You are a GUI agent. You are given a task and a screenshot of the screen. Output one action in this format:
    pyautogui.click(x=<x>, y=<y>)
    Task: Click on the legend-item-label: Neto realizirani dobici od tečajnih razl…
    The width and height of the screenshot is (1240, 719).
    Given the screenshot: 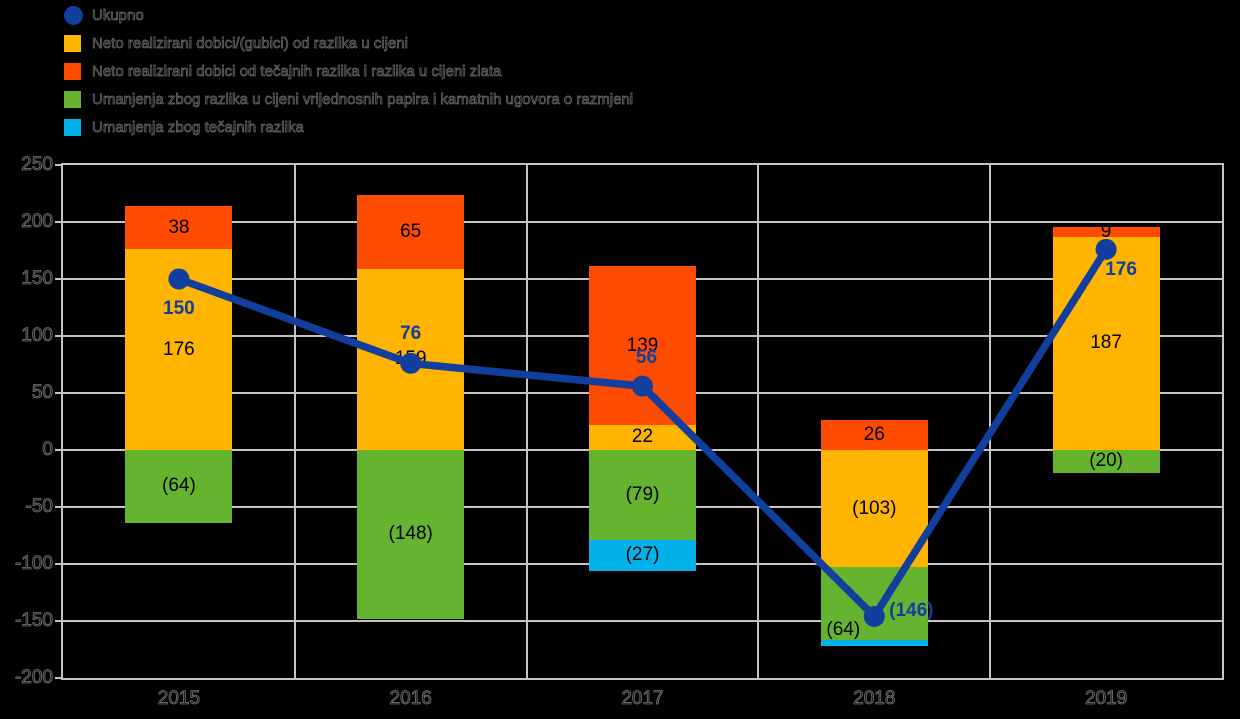 What is the action you would take?
    pyautogui.click(x=297, y=71)
    